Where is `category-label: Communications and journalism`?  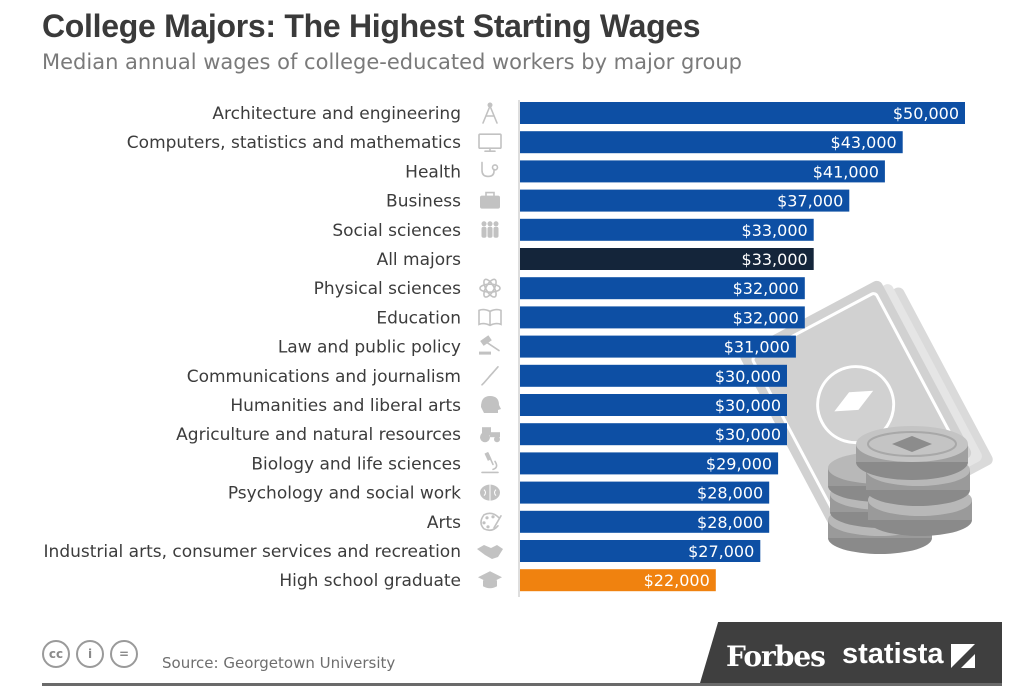
category-label: Communications and journalism is located at coordinates (324, 377).